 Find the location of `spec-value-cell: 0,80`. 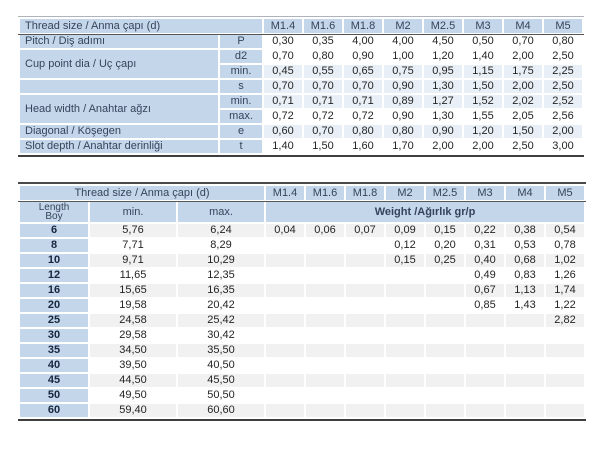

spec-value-cell: 0,80 is located at coordinates (363, 131).